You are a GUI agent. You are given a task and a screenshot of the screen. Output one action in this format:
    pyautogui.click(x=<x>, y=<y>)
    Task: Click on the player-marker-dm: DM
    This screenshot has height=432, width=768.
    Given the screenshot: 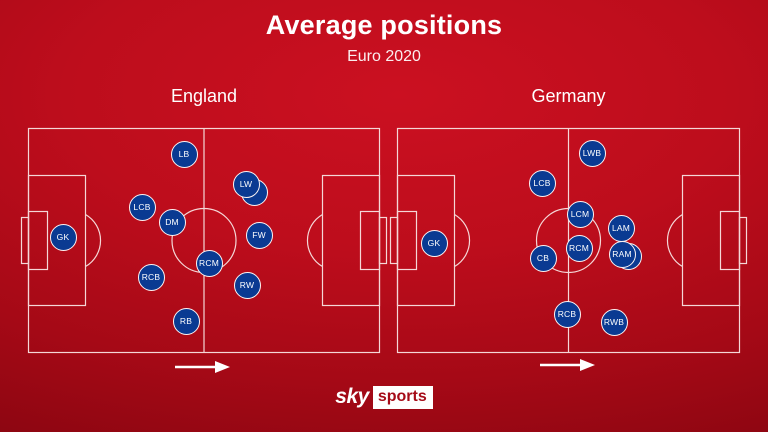 What is the action you would take?
    pyautogui.click(x=172, y=222)
    